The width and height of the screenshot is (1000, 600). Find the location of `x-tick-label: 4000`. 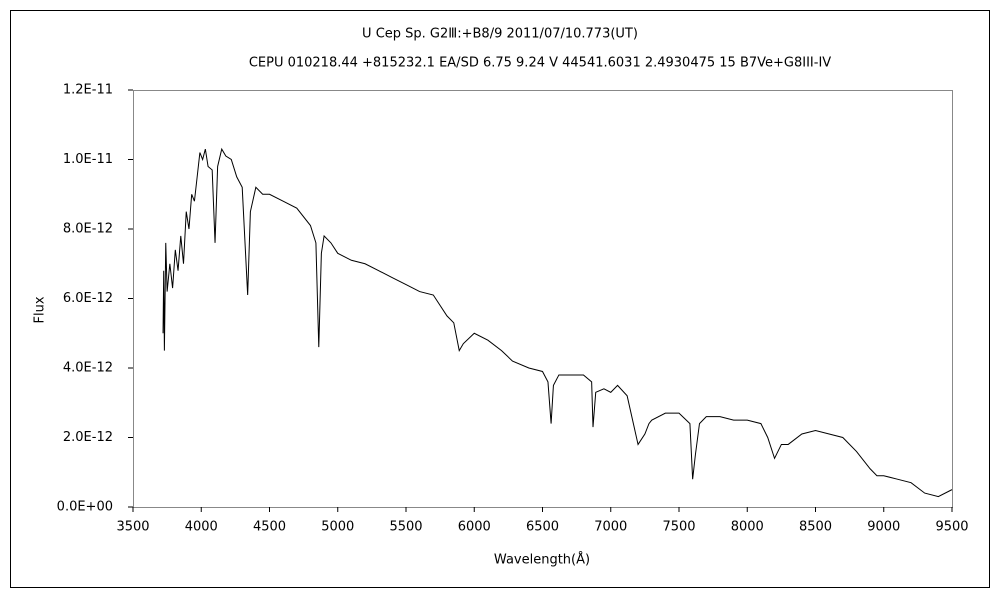

x-tick-label: 4000 is located at coordinates (201, 527).